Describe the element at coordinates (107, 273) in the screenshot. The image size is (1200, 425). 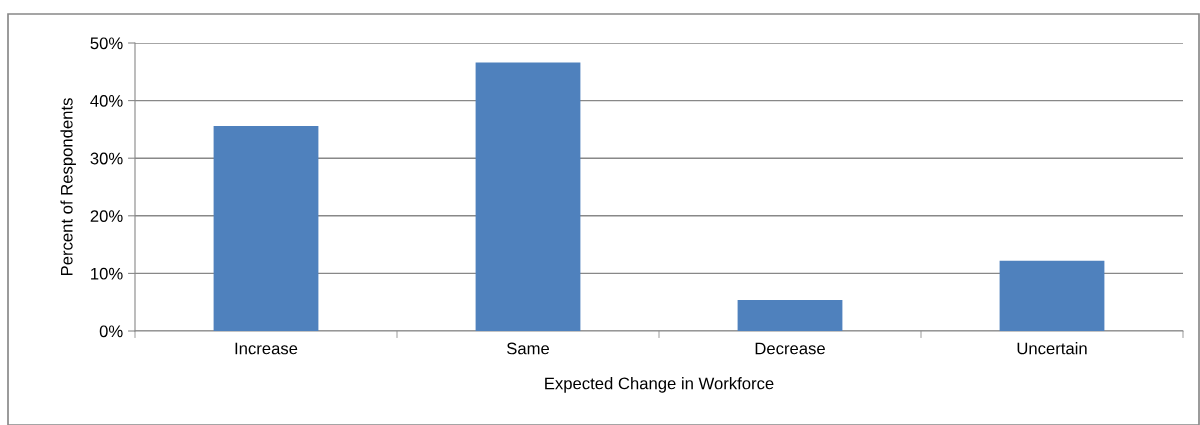
I see `y-tick-label: 10%` at that location.